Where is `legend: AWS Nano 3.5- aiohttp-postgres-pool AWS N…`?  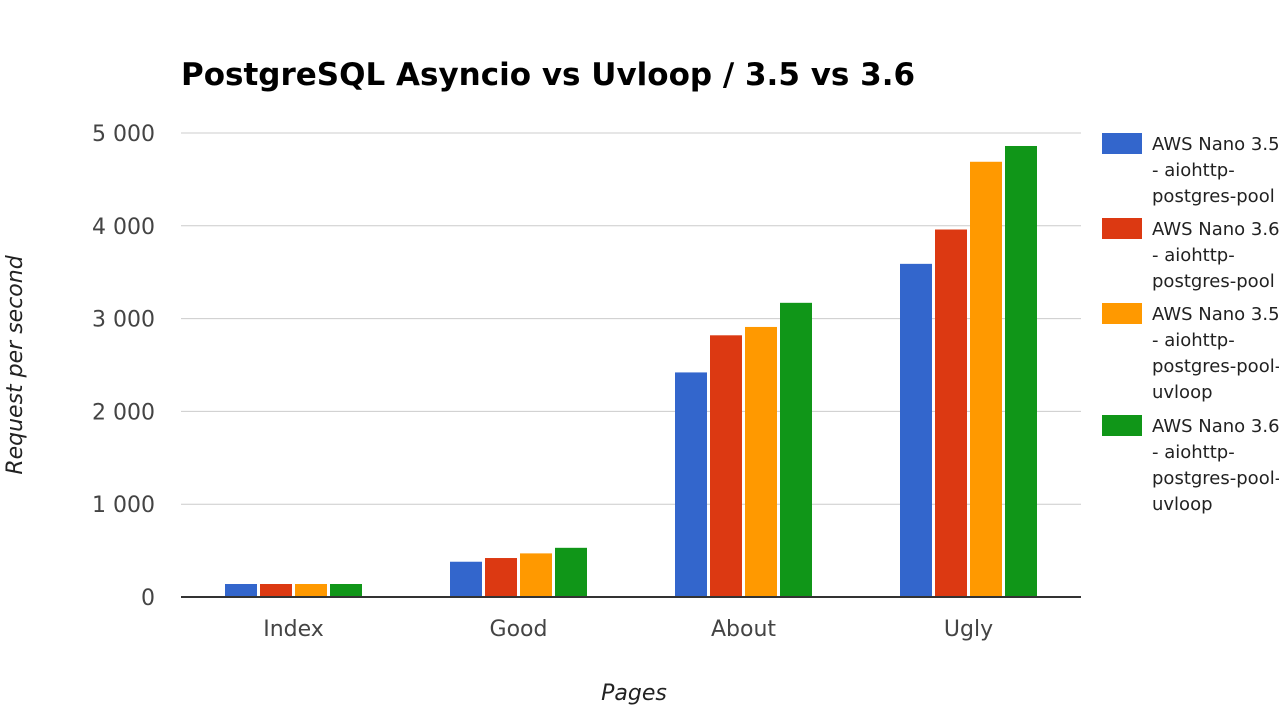
legend: AWS Nano 3.5- aiohttp-postgres-pool AWS N… is located at coordinates (1190, 324).